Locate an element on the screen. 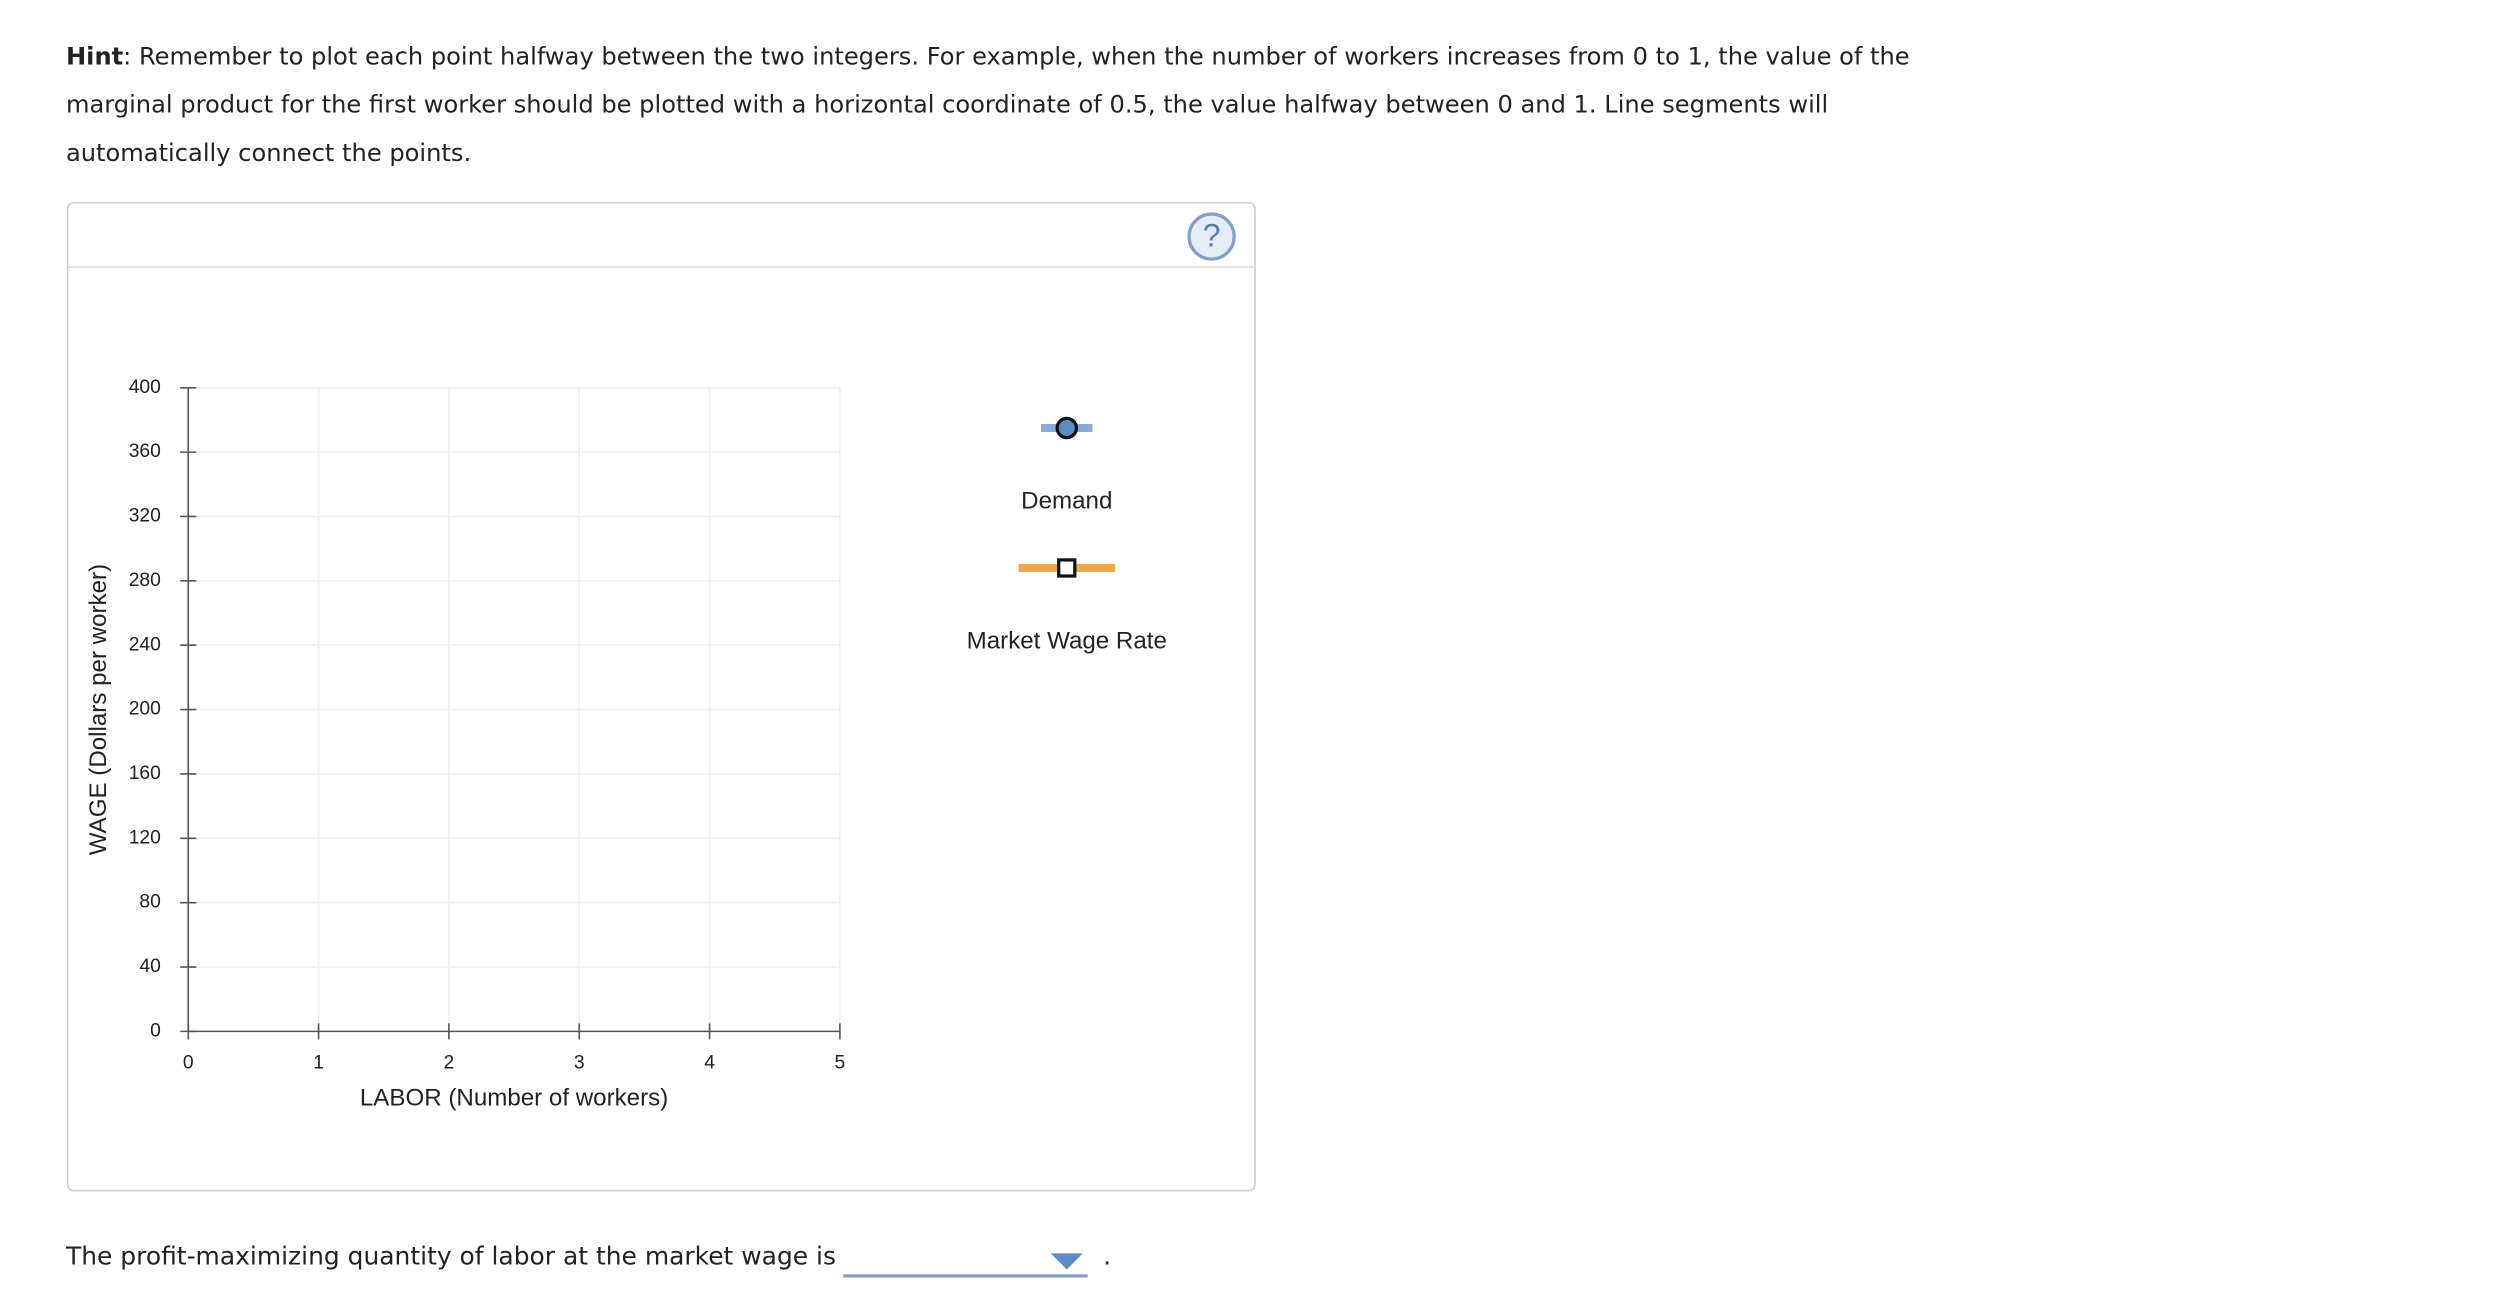 The image size is (2510, 1314). x-tick-label: 4 is located at coordinates (709, 1063).